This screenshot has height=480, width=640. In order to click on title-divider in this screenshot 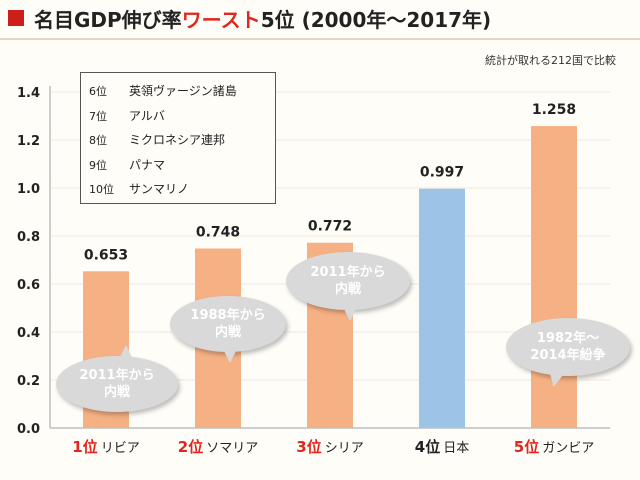, I will do `click(320, 39)`.